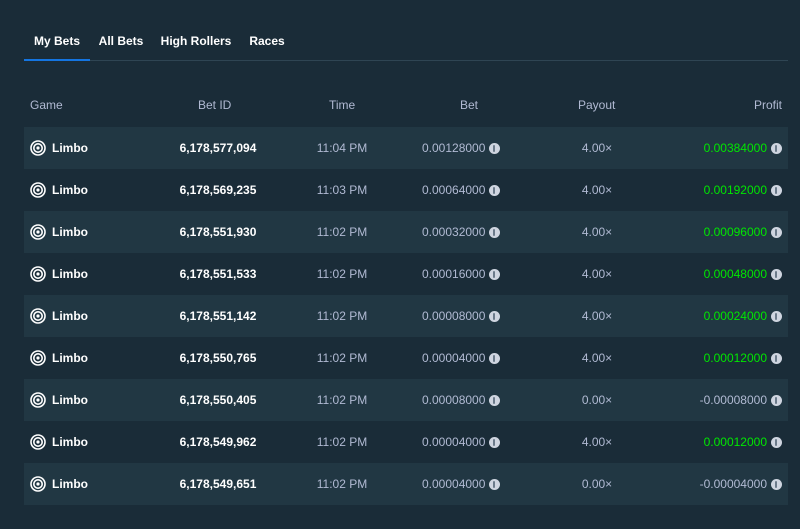  Describe the element at coordinates (218, 316) in the screenshot. I see `bet-id: 6,178,551,142` at that location.